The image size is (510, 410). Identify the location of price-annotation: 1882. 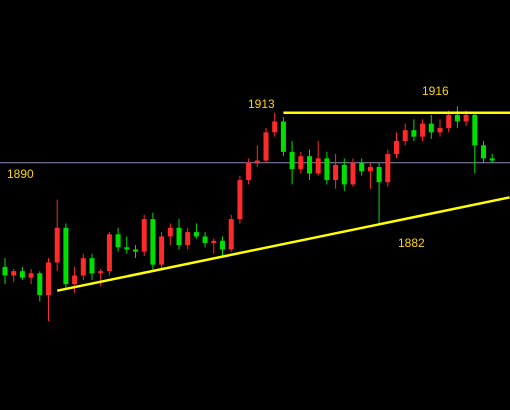
(411, 243).